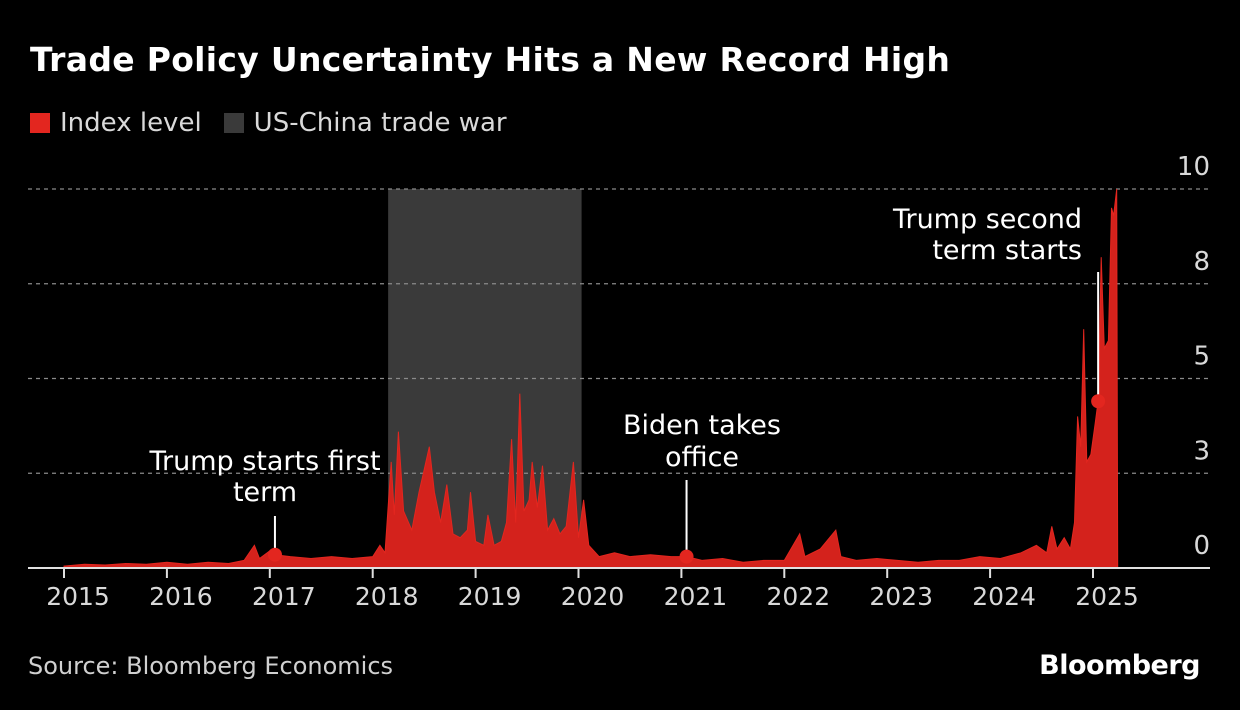 The width and height of the screenshot is (1240, 710). What do you see at coordinates (1004, 596) in the screenshot?
I see `x-tick-label: 2024` at bounding box center [1004, 596].